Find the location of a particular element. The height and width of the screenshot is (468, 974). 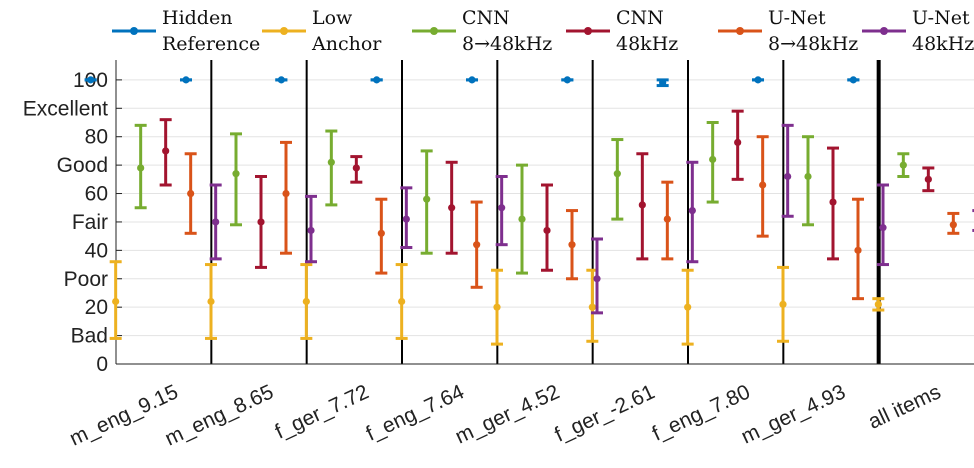

y-tick-labels: 0Bad20Poor40Fair60Good80Excellent100 is located at coordinates (72, 222).